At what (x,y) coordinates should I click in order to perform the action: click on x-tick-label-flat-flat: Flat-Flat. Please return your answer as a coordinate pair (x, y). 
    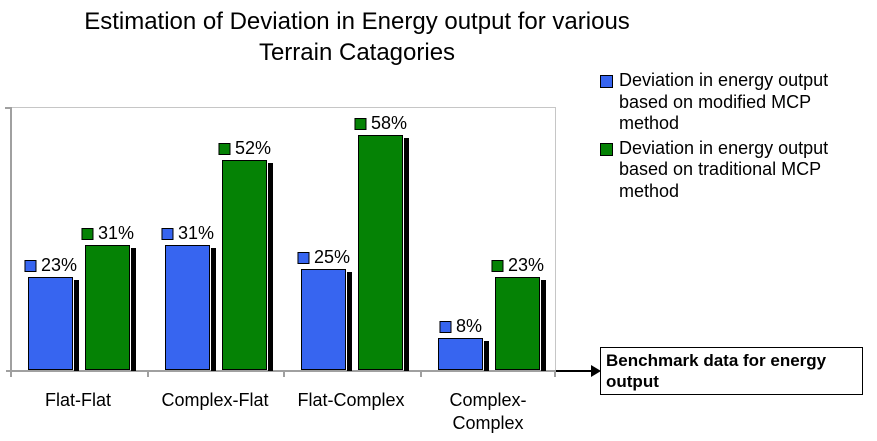
    Looking at the image, I should click on (77, 400).